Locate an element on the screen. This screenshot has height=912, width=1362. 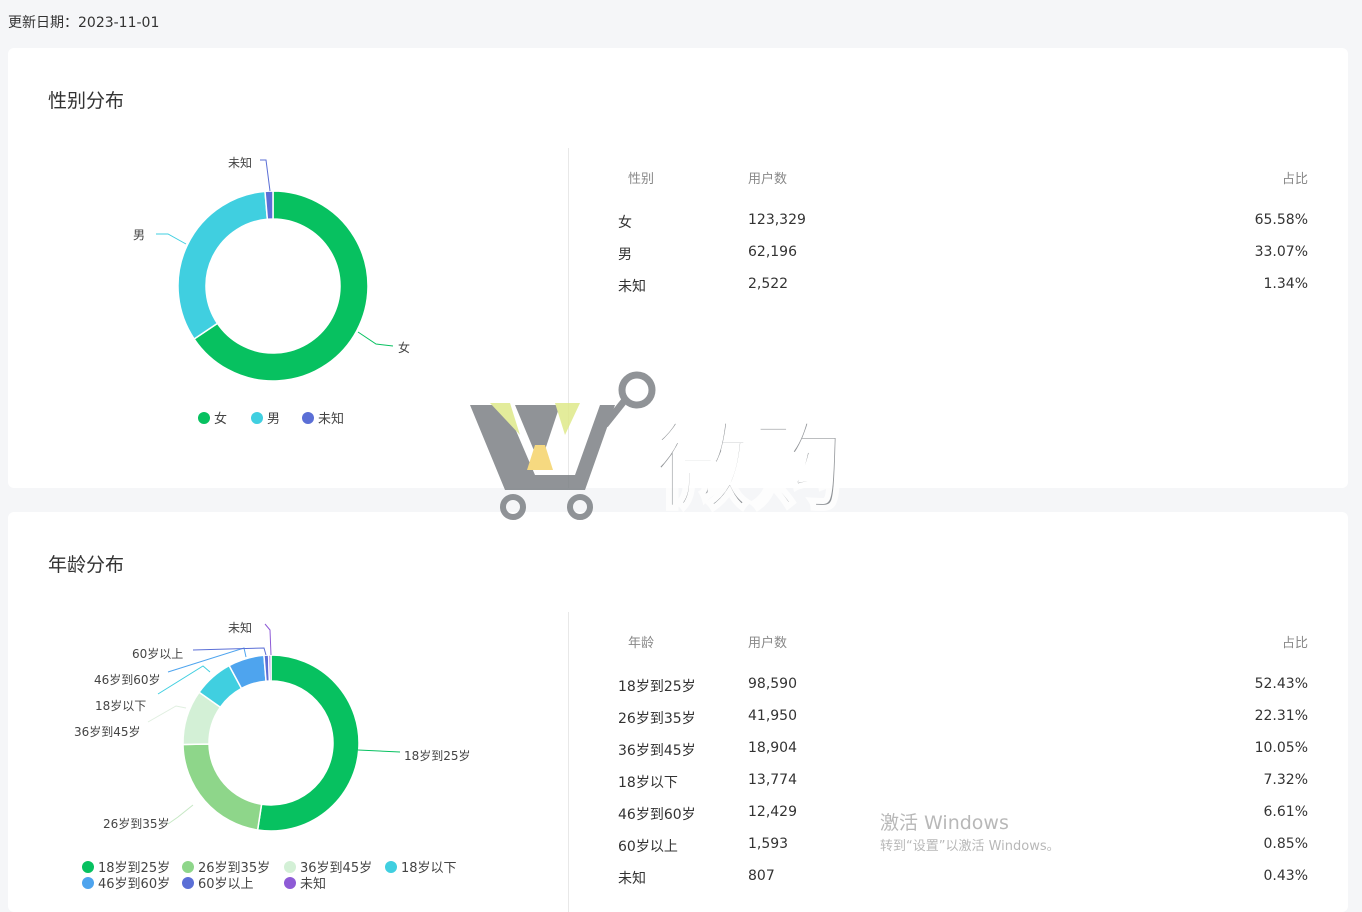
label-under-18: 18岁以下 is located at coordinates (120, 705).